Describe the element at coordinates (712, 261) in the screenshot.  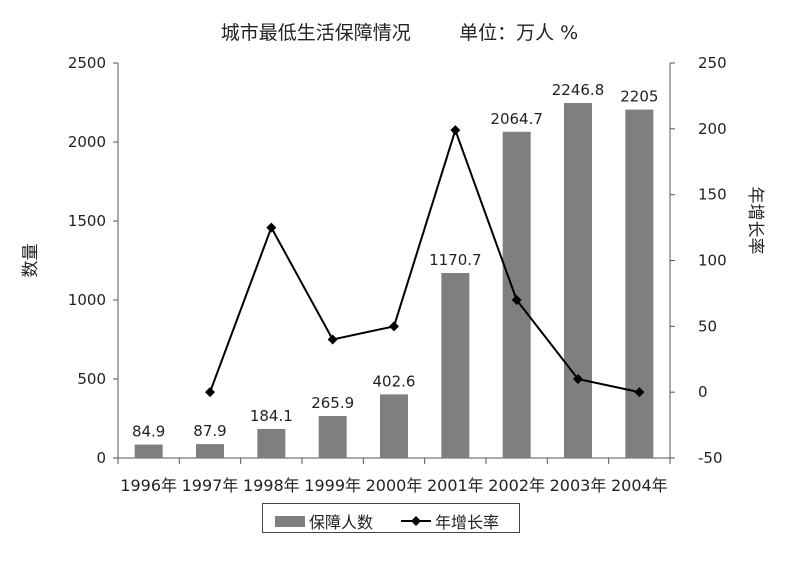
I see `y2-tick-label: 100` at that location.